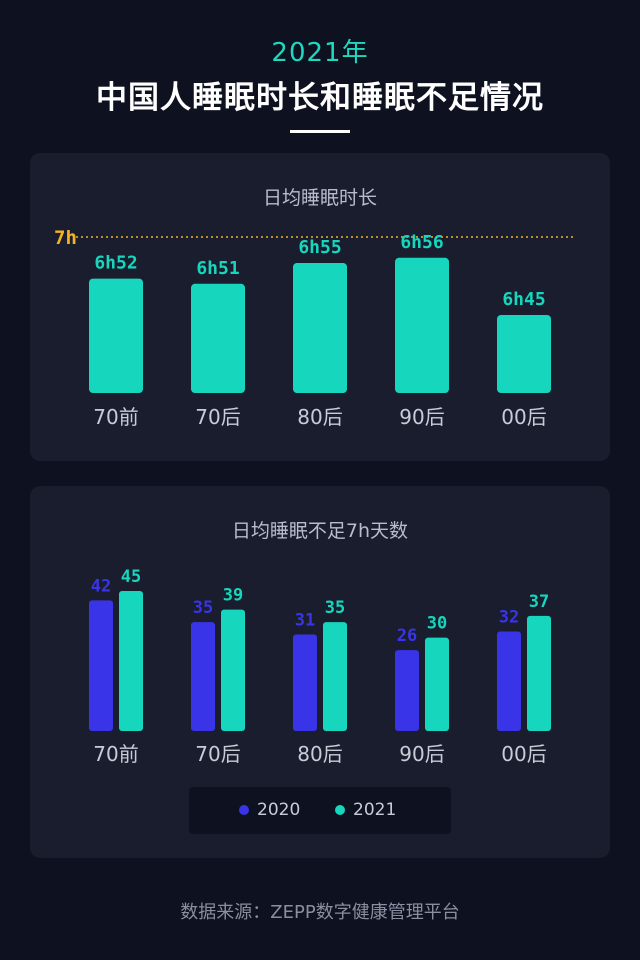  I want to click on bar-value-label-1: 6h51, so click(217, 268).